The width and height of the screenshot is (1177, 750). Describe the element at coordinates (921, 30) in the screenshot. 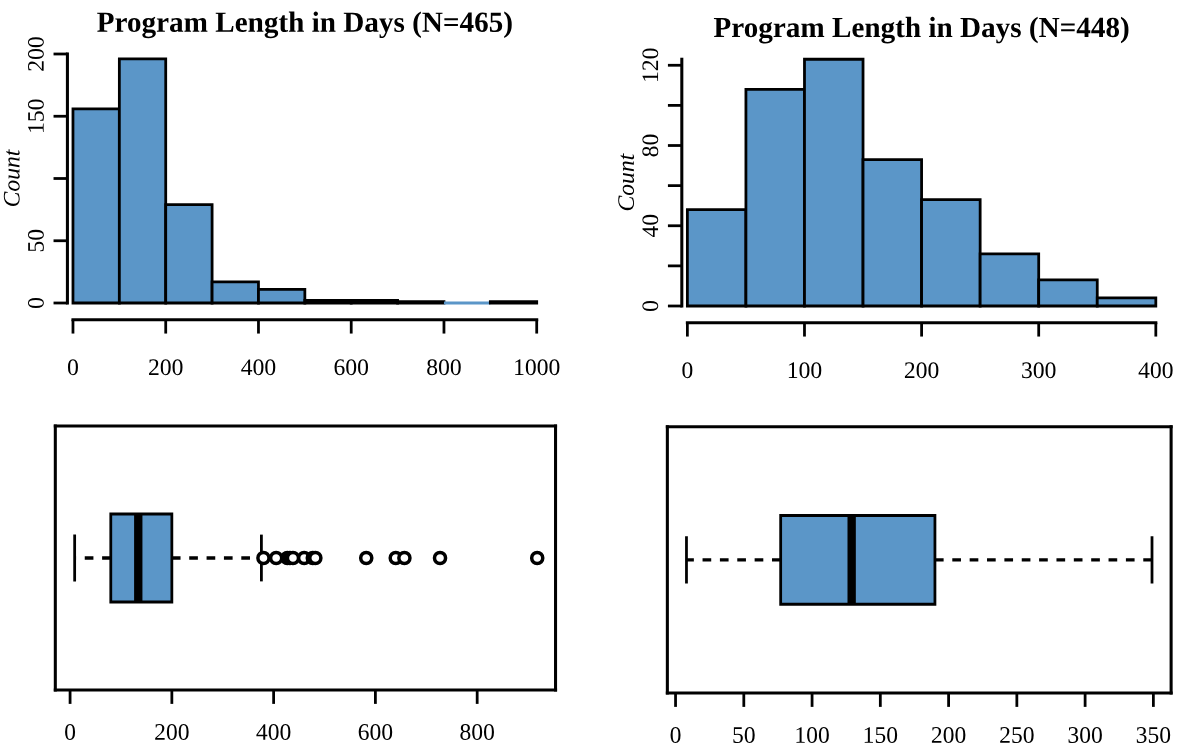

I see `chart-title: Program Length in Days (N=448)` at that location.